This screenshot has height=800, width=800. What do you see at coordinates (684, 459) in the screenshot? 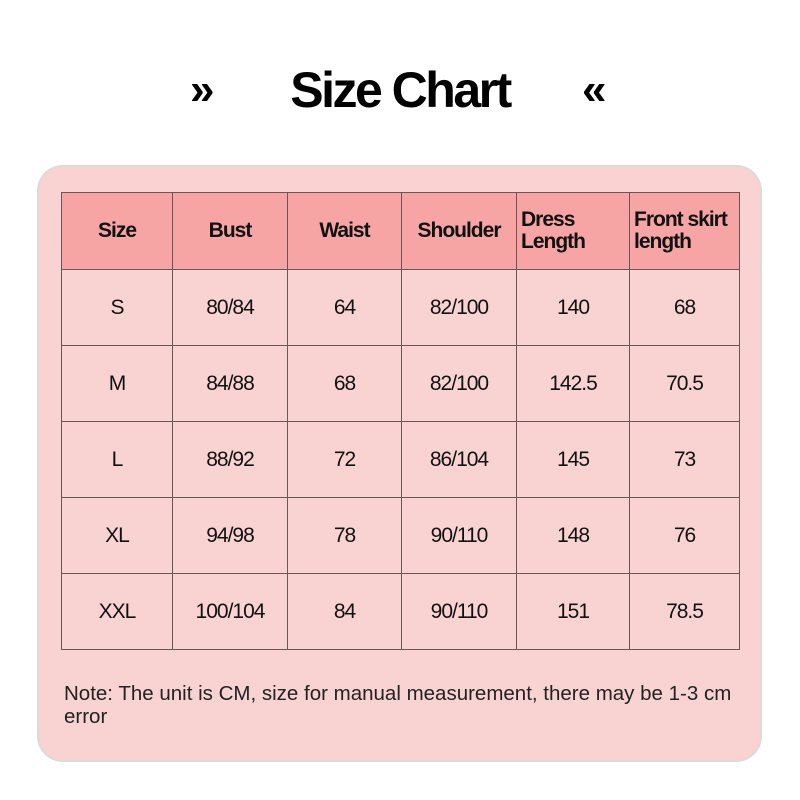
I see `table-cell: 73` at bounding box center [684, 459].